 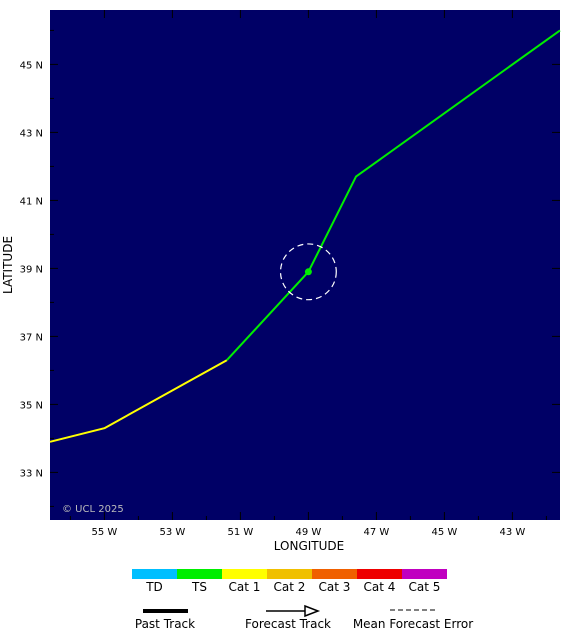 What do you see at coordinates (31, 337) in the screenshot?
I see `lat-tick-label: 37 N` at bounding box center [31, 337].